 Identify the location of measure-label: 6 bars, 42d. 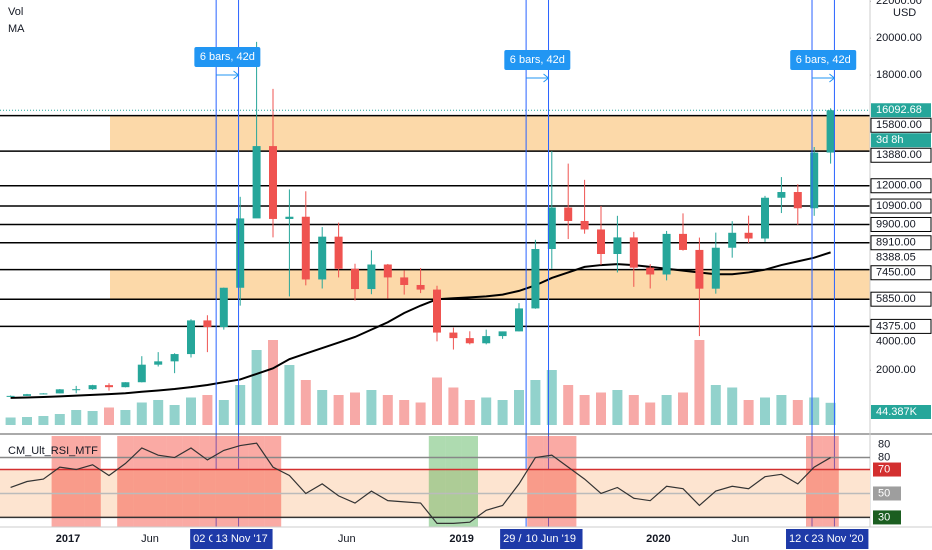
(823, 60).